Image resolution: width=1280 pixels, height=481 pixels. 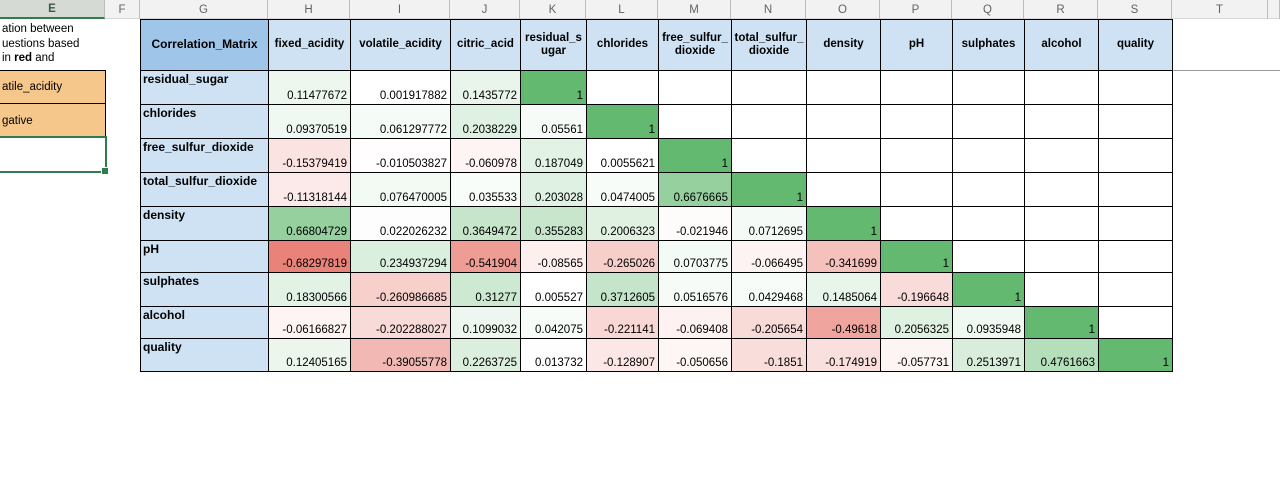 I want to click on matrix-cell: 0.355283, so click(x=554, y=224).